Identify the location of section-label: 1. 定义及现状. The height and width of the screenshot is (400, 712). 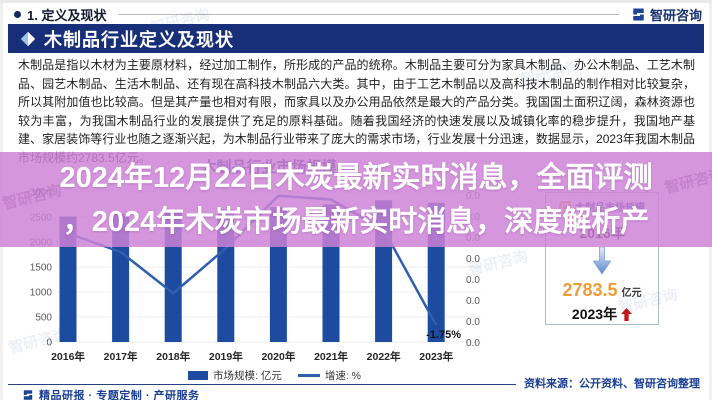
(67, 15).